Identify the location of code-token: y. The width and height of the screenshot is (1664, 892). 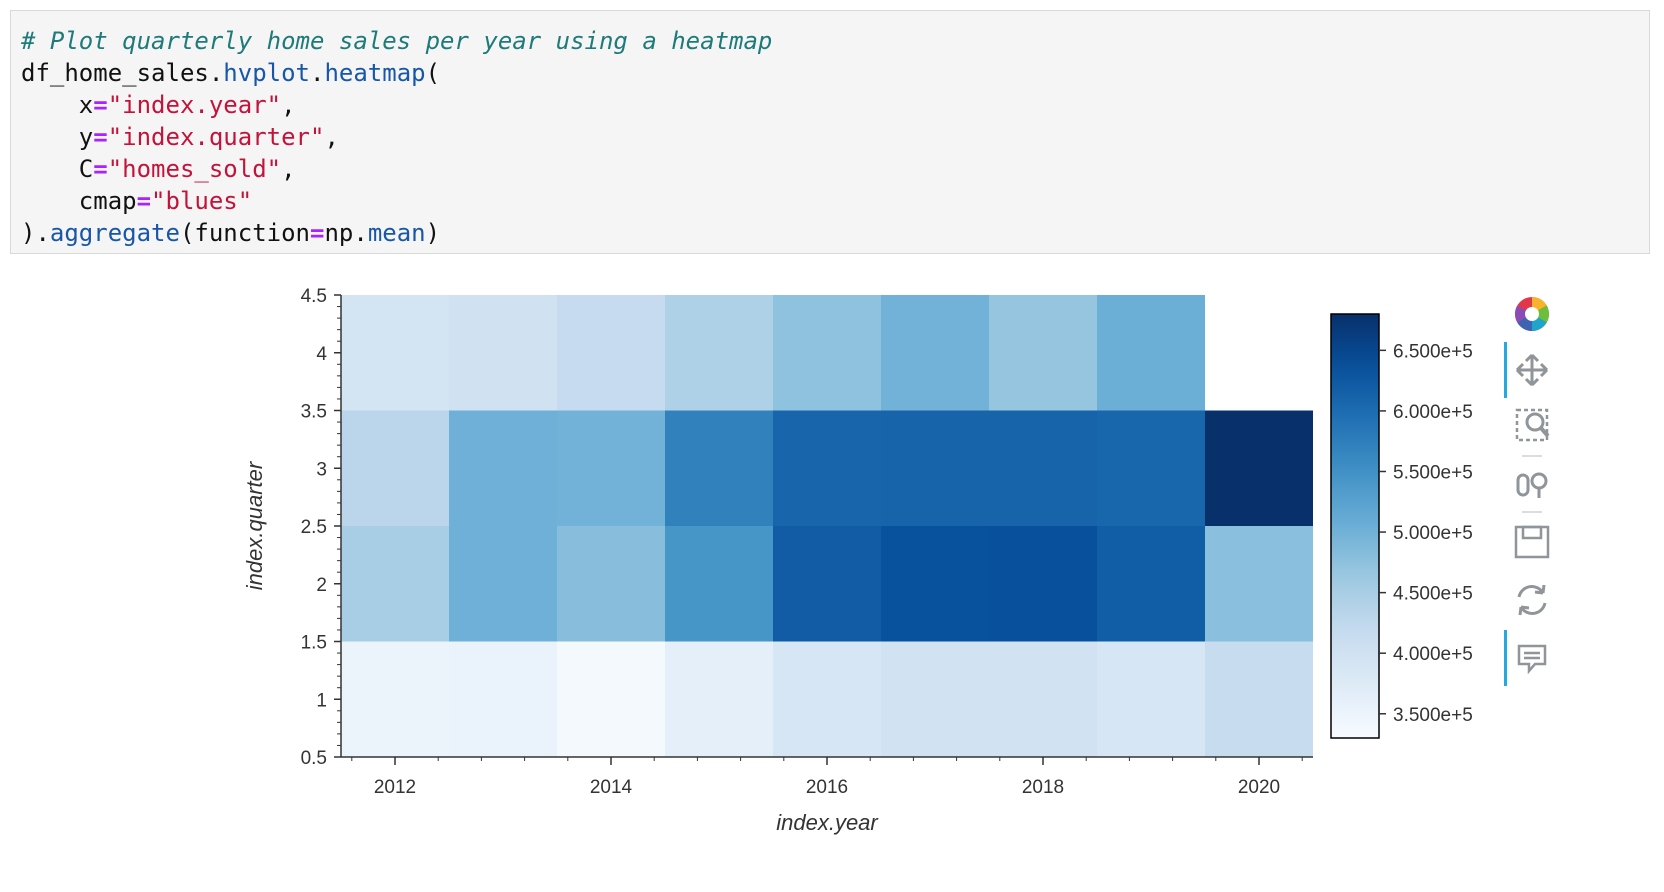
(86, 137).